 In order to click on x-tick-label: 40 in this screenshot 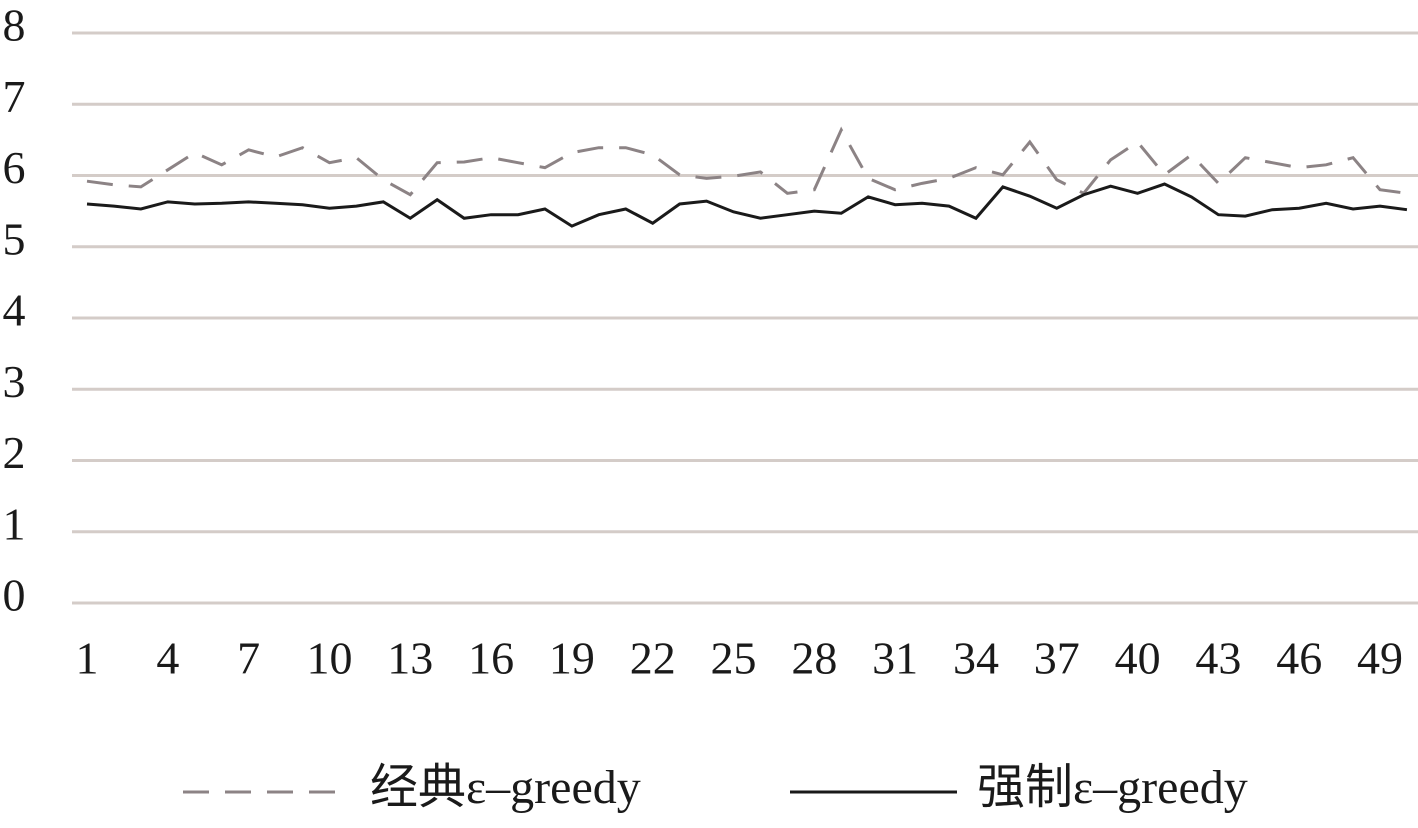, I will do `click(1138, 658)`.